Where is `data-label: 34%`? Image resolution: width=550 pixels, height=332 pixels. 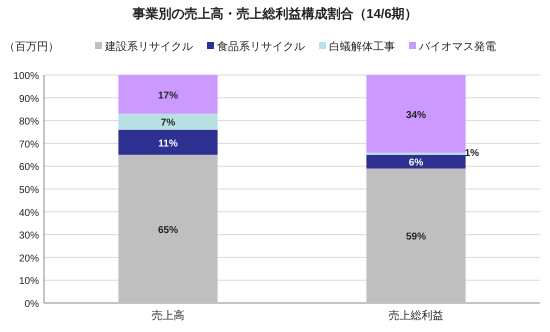
data-label: 34% is located at coordinates (416, 115).